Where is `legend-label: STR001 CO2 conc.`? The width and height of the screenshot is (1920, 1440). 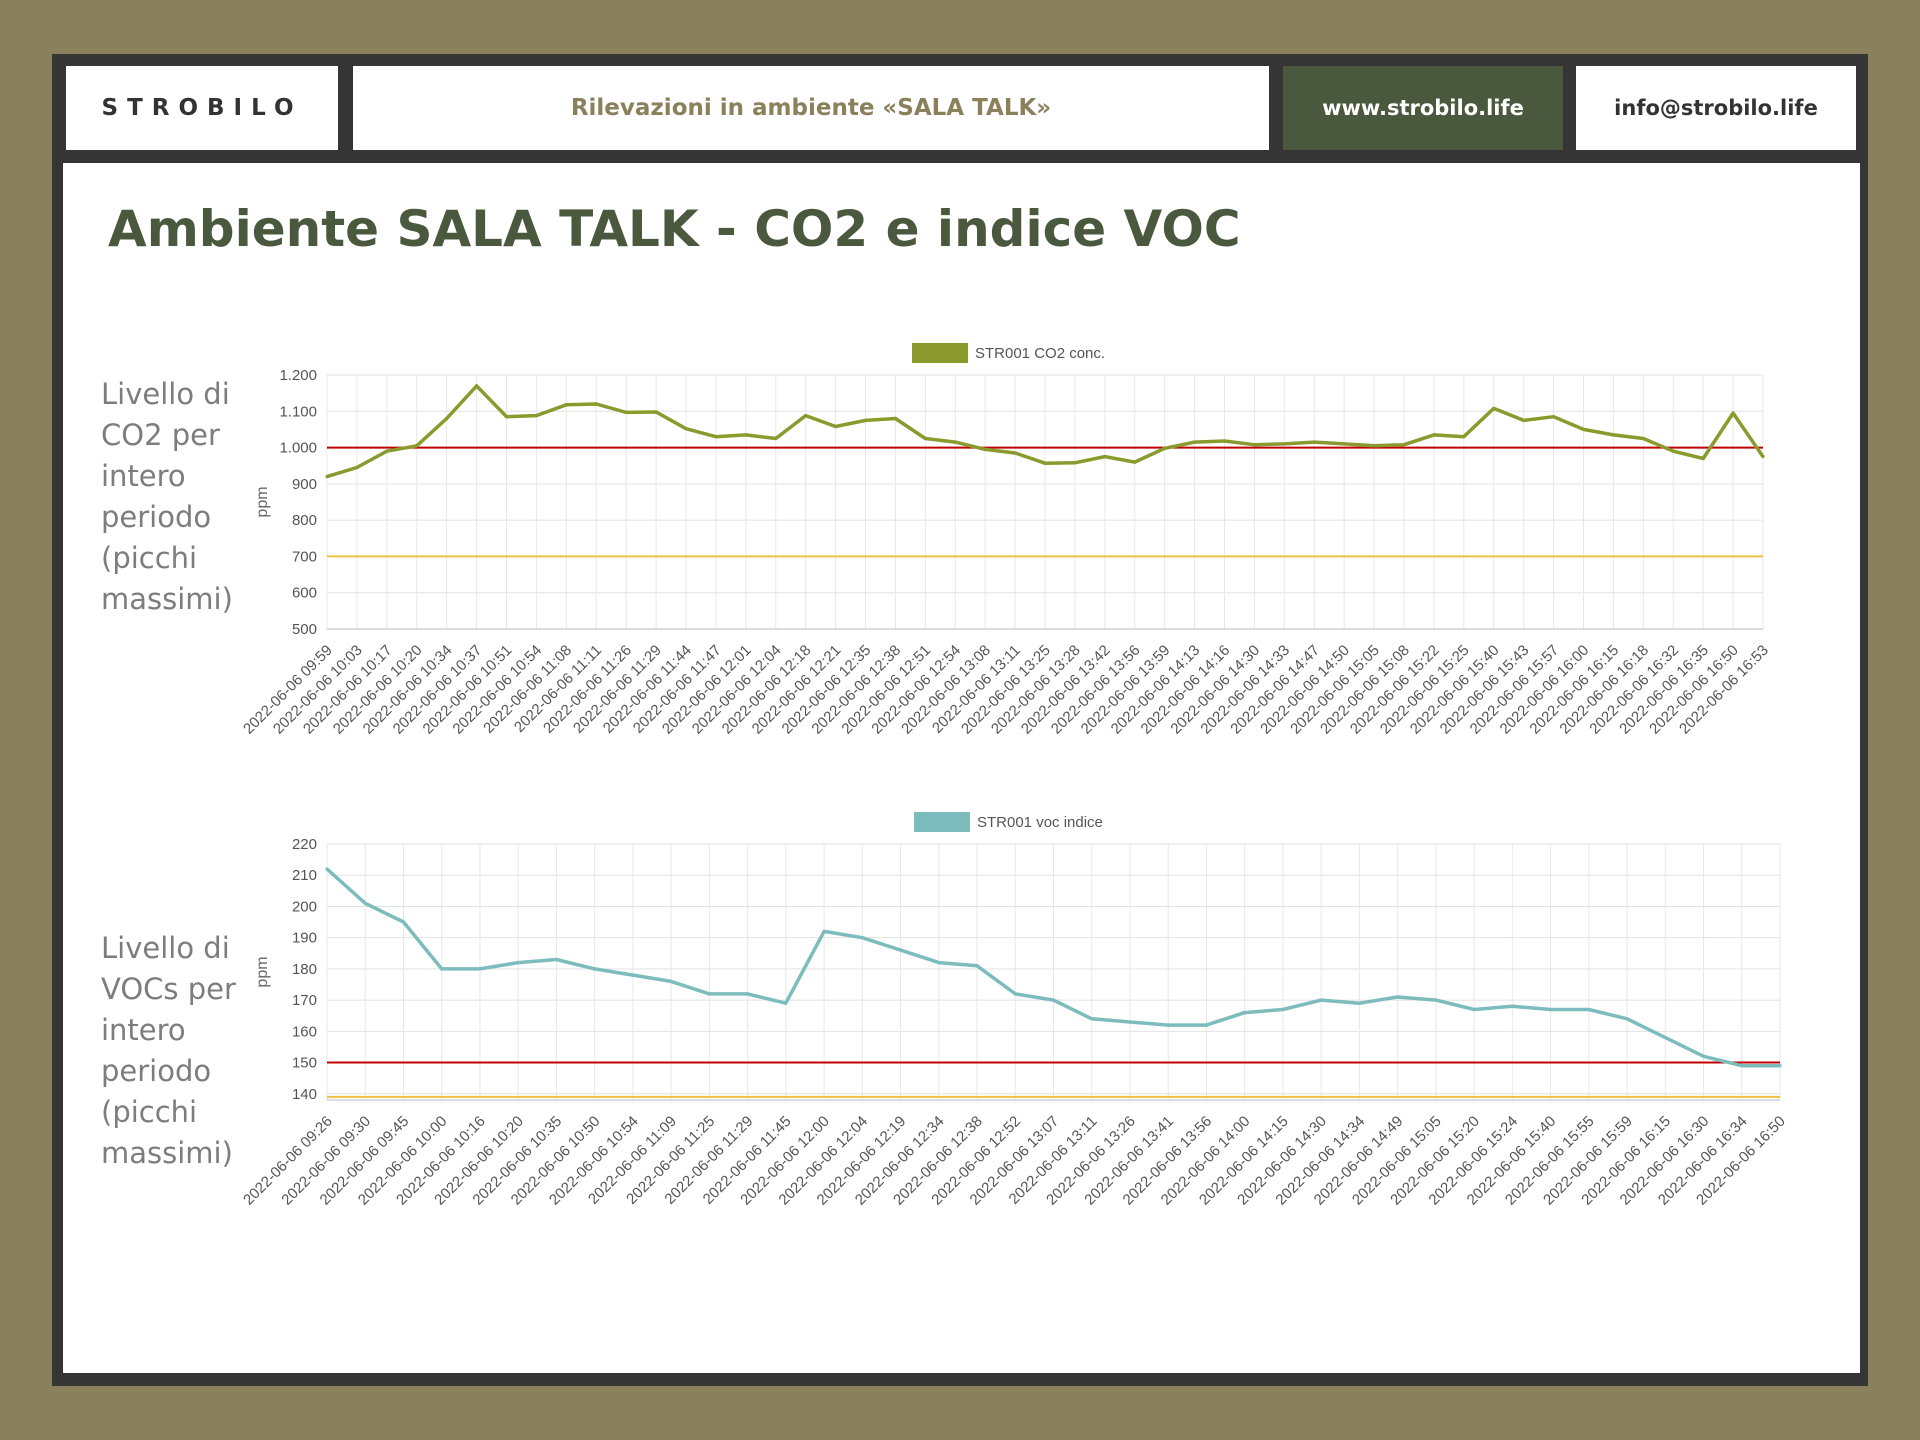
legend-label: STR001 CO2 conc. is located at coordinates (1040, 353).